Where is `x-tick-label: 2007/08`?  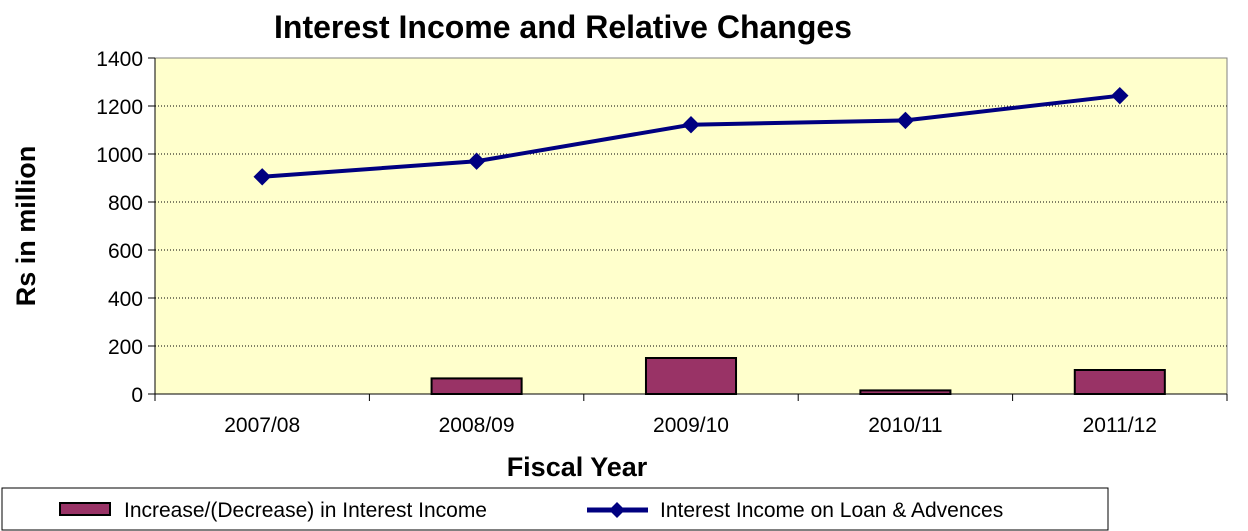
x-tick-label: 2007/08 is located at coordinates (262, 425).